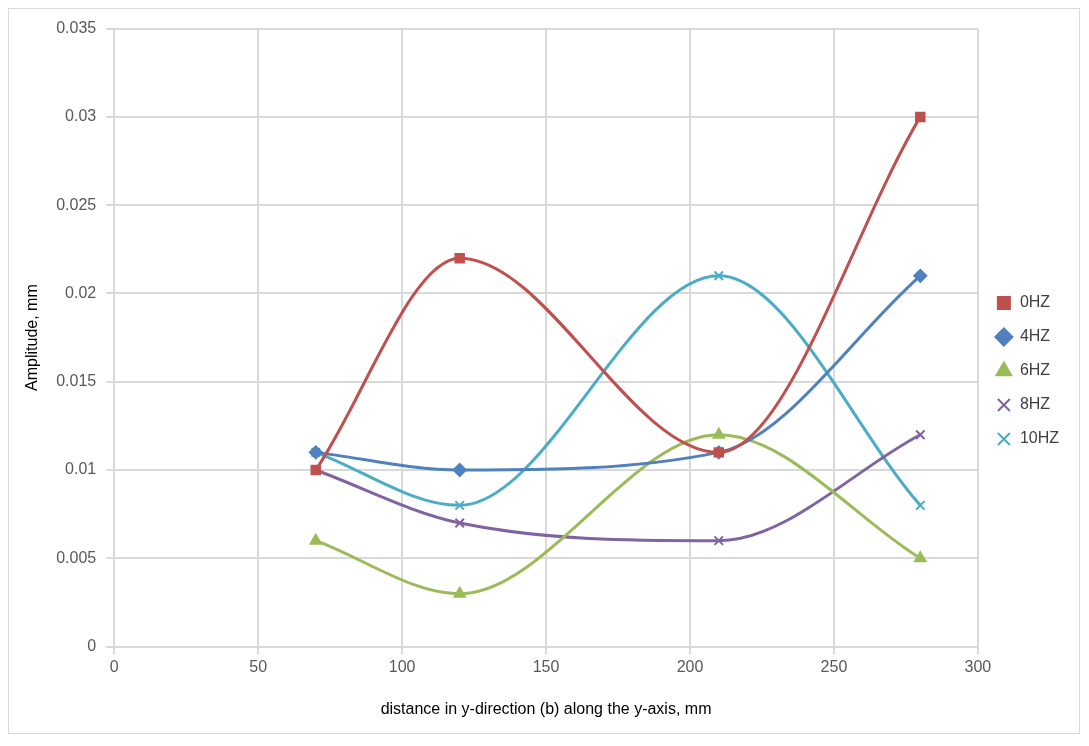  I want to click on legend-label: 8HZ, so click(1035, 404).